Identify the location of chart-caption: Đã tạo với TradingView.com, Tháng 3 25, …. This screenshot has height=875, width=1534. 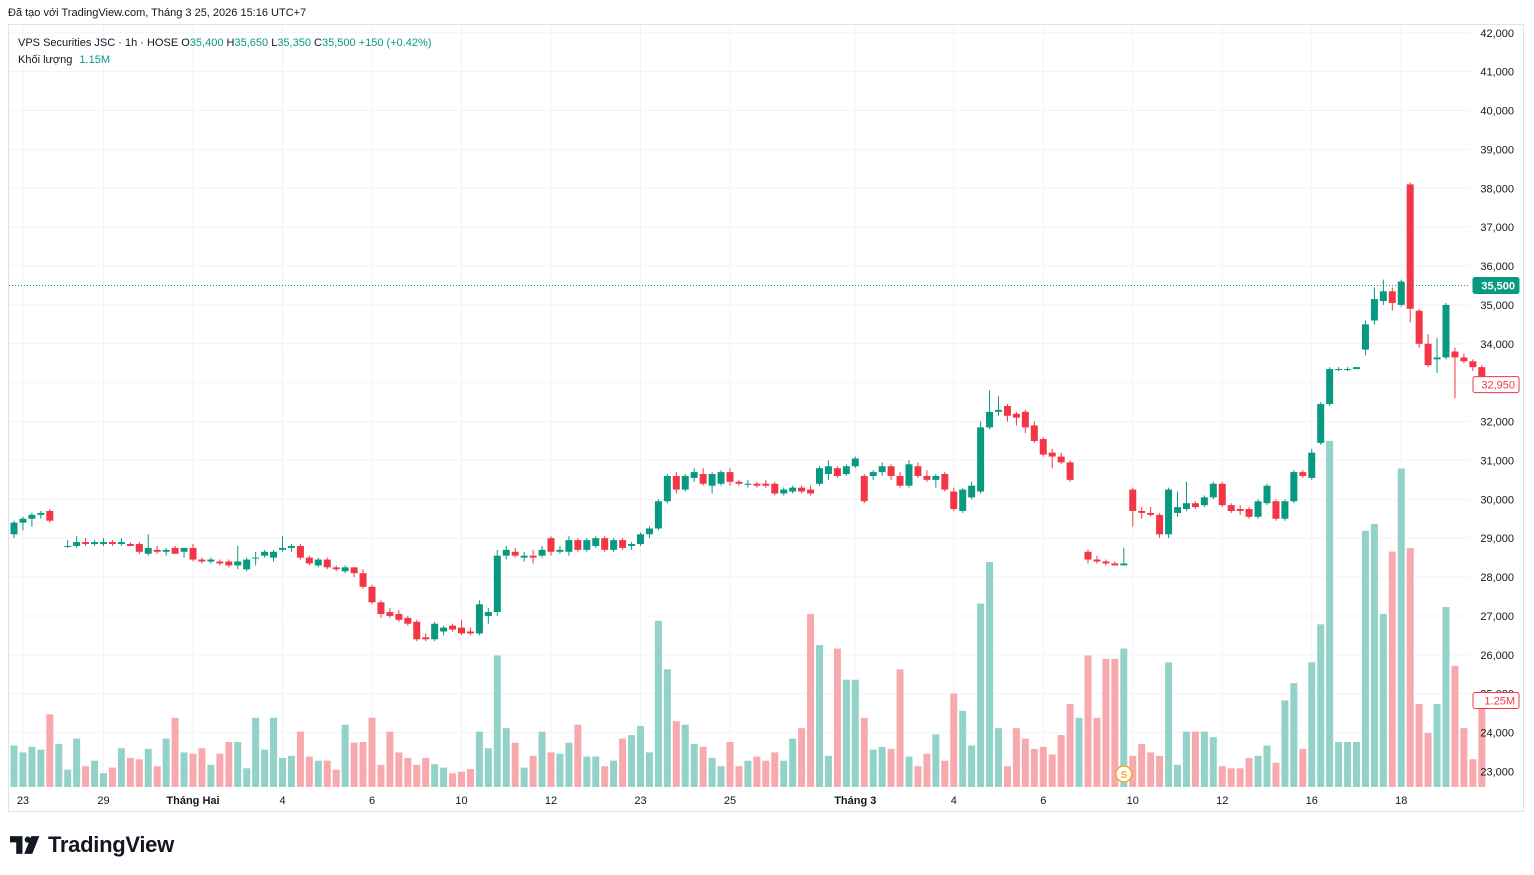
(157, 13).